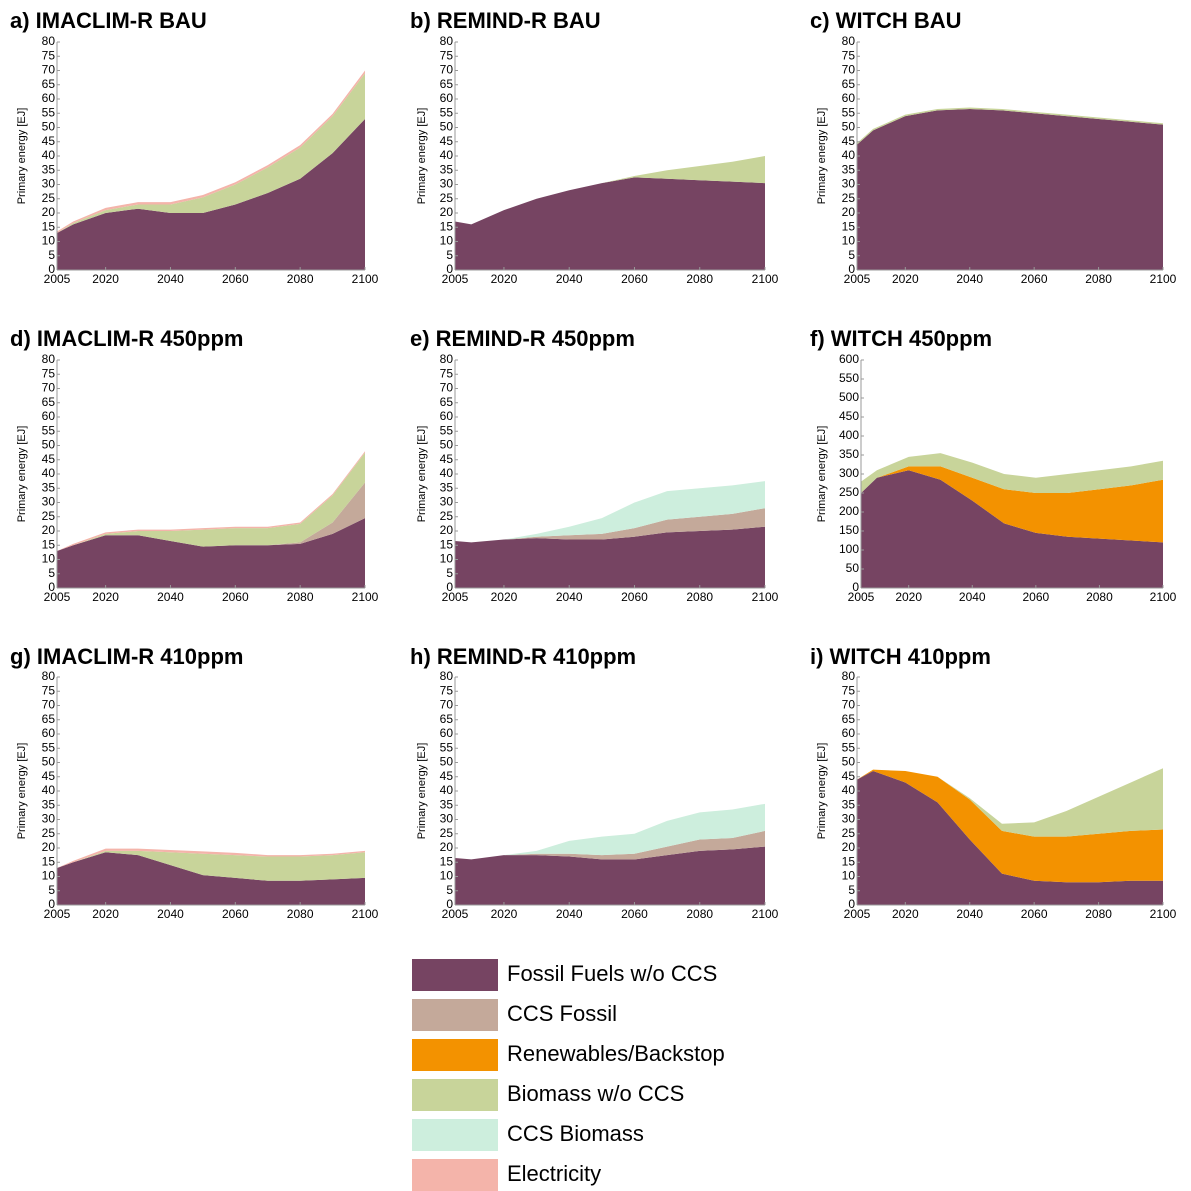 Image resolution: width=1191 pixels, height=1191 pixels. I want to click on panel-title: h) REMIND-R 410ppm, so click(523, 656).